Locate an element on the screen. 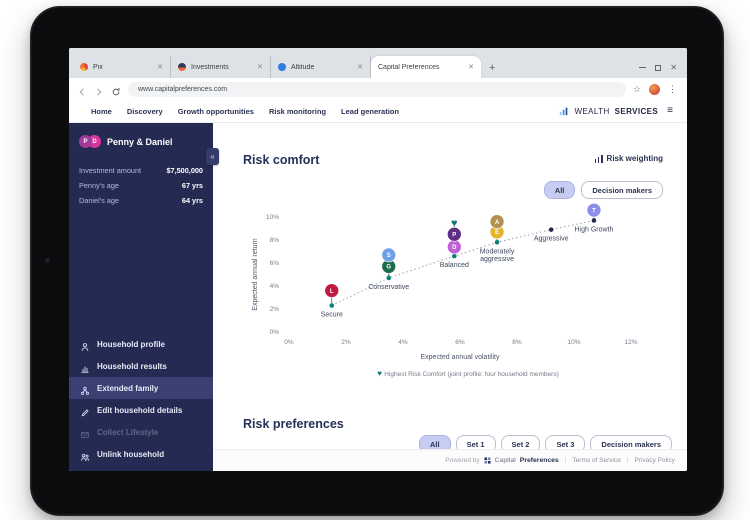  sidebar-item-collect-lifestyle: Collect Lifestyle is located at coordinates (141, 432).